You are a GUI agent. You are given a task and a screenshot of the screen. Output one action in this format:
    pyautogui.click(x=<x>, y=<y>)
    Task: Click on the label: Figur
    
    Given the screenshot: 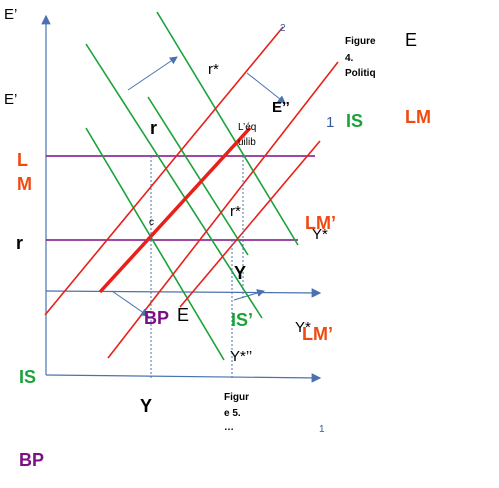 What is the action you would take?
    pyautogui.click(x=236, y=397)
    